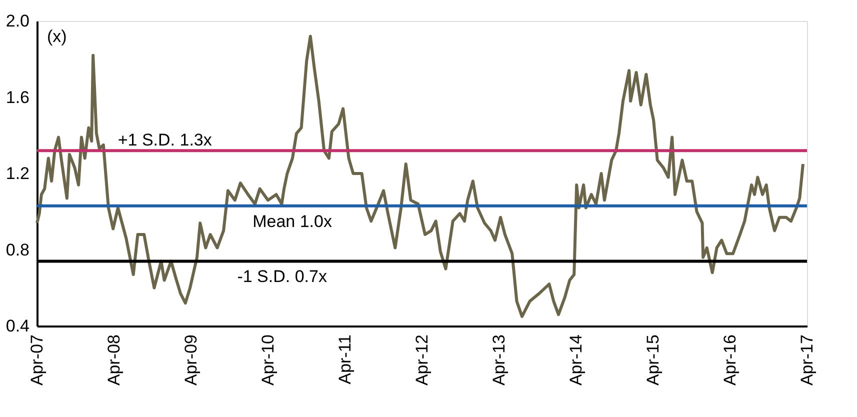  I want to click on y-tick-label: 1.2, so click(18, 173).